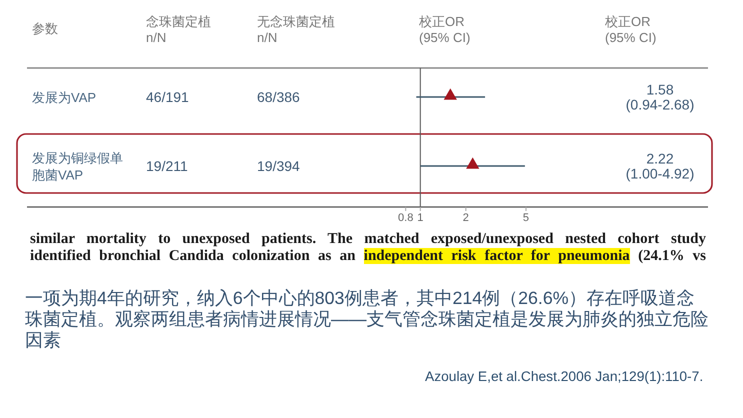  Describe the element at coordinates (168, 97) in the screenshot. I see `annotation: 46/191` at that location.